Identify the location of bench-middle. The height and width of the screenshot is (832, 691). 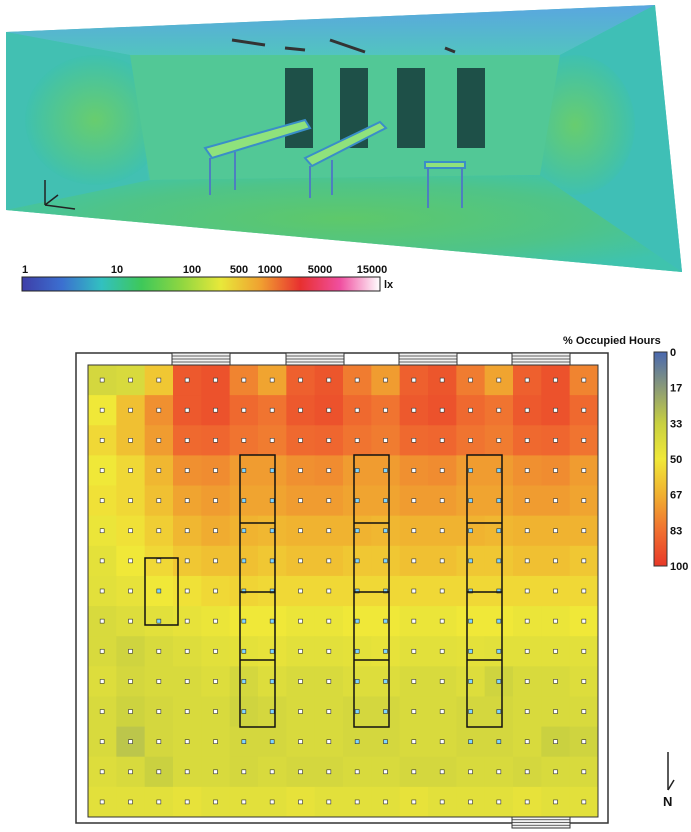
(345, 144).